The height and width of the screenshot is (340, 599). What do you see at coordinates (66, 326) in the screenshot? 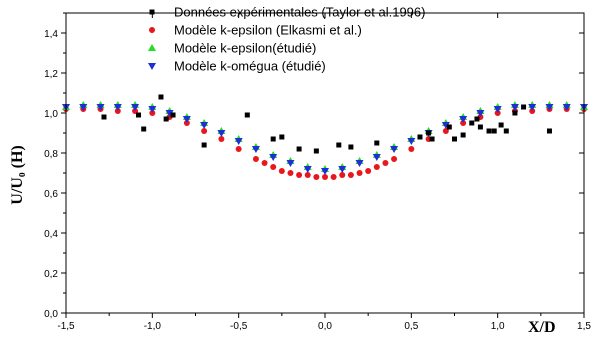
I see `x-tick-label: -1,5` at bounding box center [66, 326].